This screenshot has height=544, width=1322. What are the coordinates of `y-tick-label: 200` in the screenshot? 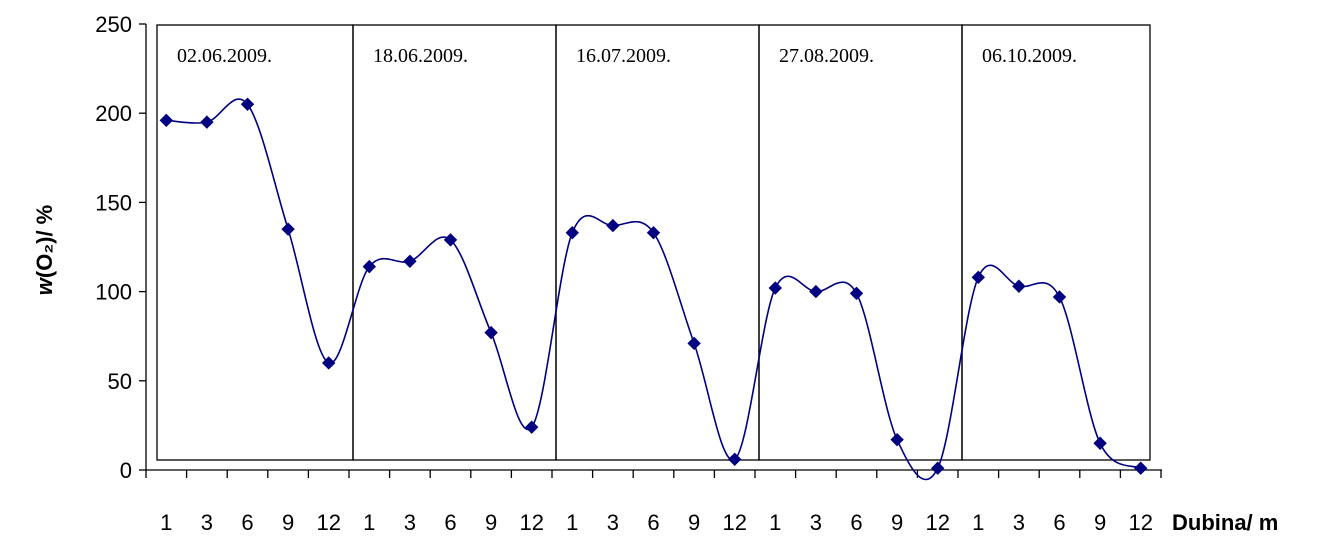 It's located at (113, 113).